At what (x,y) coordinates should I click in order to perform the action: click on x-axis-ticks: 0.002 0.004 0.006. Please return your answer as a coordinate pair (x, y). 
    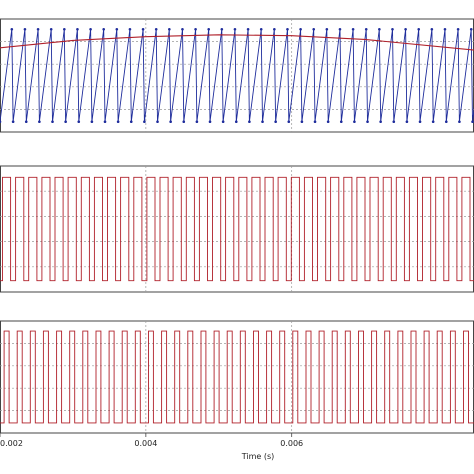
    Looking at the image, I should click on (151, 440).